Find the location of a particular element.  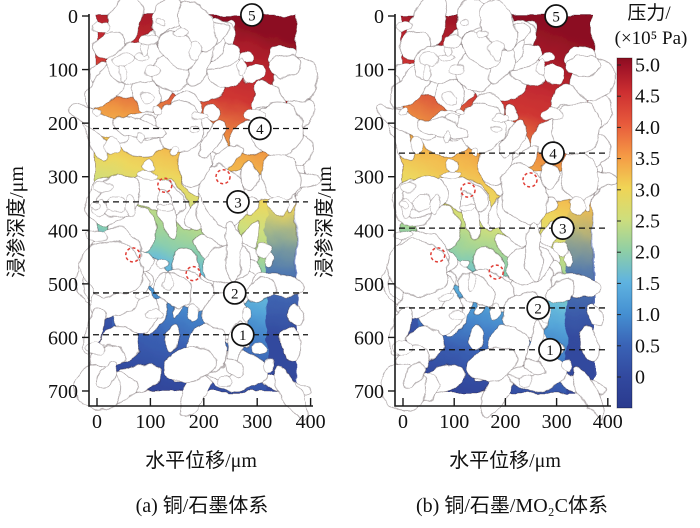

panel-a-caption: (a) 铜/石墨体系 is located at coordinates (202, 505).